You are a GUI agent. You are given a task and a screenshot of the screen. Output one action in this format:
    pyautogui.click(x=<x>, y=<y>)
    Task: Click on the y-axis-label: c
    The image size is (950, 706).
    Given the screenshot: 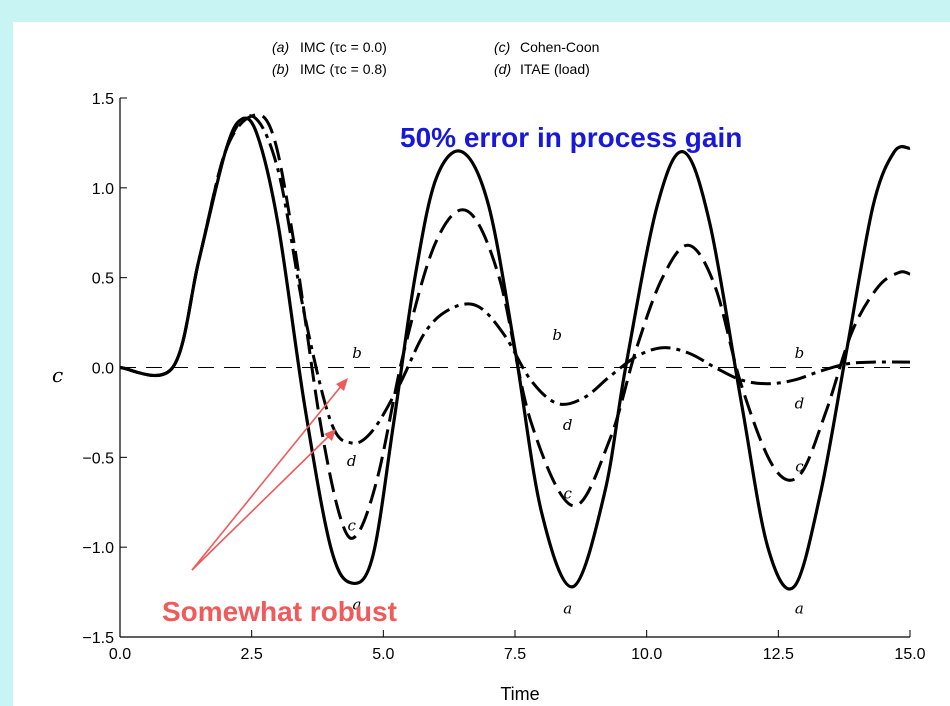 What is the action you would take?
    pyautogui.click(x=57, y=375)
    